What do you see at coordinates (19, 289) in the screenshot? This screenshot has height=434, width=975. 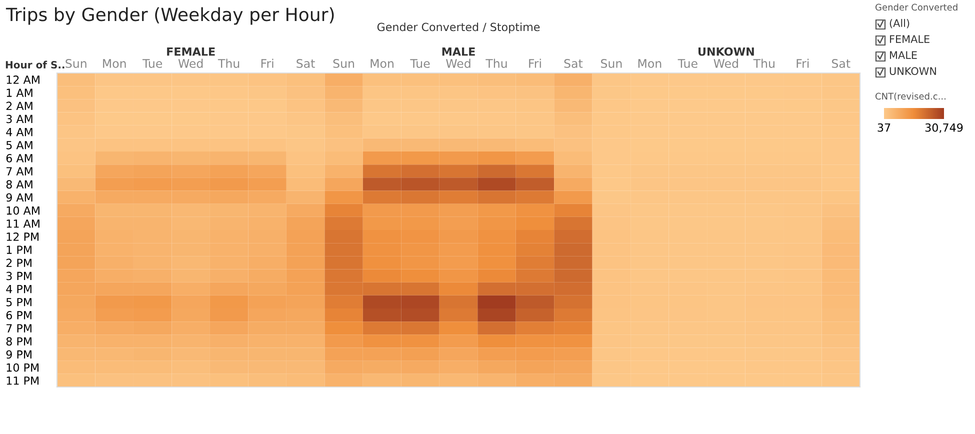 I see `y-tick-label: 4 PM` at bounding box center [19, 289].